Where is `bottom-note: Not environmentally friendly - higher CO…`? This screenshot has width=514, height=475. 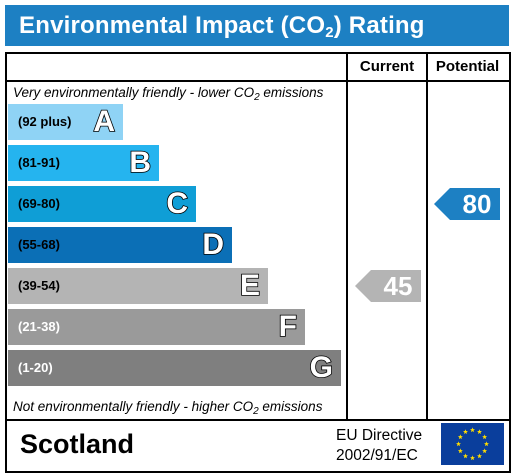
bottom-note: Not environmentally friendly - higher CO… is located at coordinates (168, 408).